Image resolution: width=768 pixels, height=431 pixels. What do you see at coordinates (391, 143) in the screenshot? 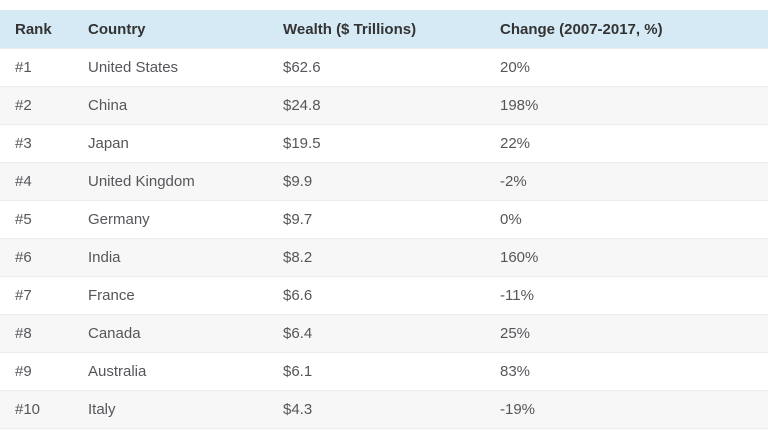
I see `wealth-cell: $19.5` at bounding box center [391, 143].